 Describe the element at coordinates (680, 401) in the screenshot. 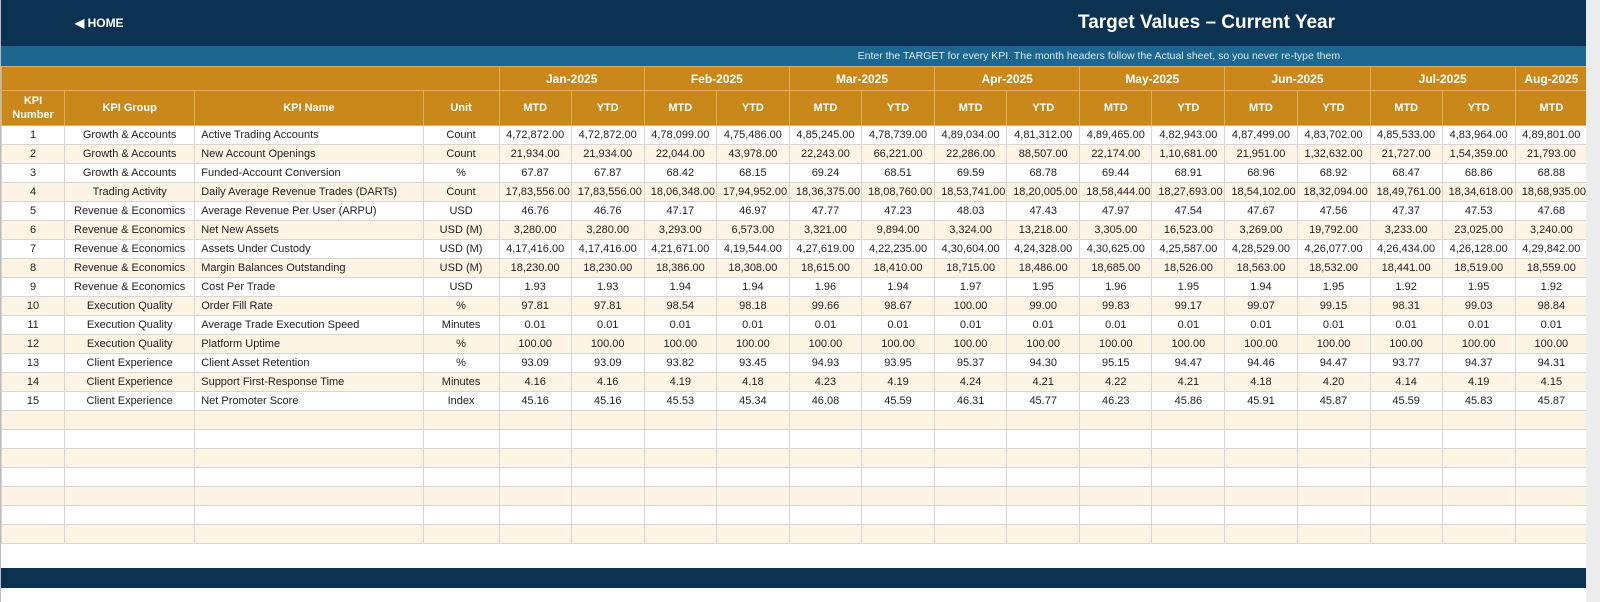

I see `target-value: 45.53` at that location.